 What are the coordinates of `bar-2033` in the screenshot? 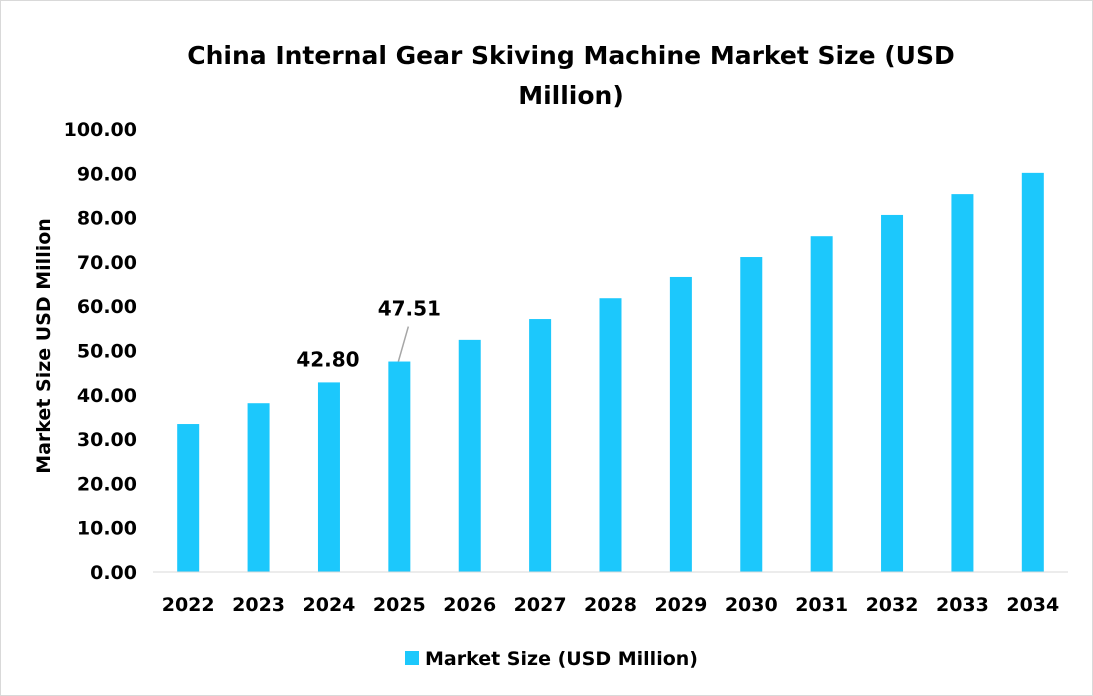 It's located at (962, 383).